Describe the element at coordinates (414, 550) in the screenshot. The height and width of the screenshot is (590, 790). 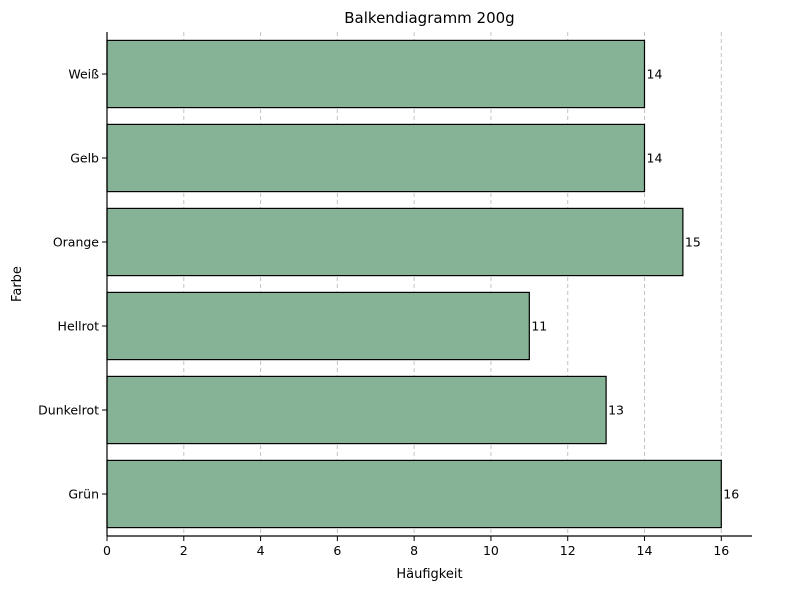
I see `x-tick-label: 8` at that location.